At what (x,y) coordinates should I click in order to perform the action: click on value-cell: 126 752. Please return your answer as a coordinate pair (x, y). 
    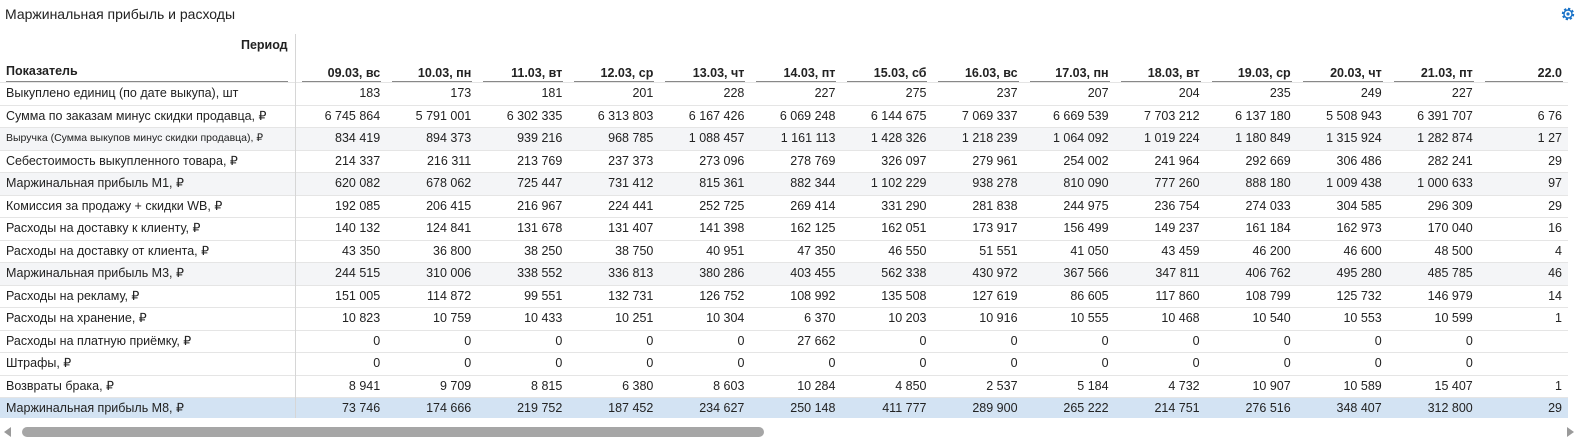
    Looking at the image, I should click on (705, 296).